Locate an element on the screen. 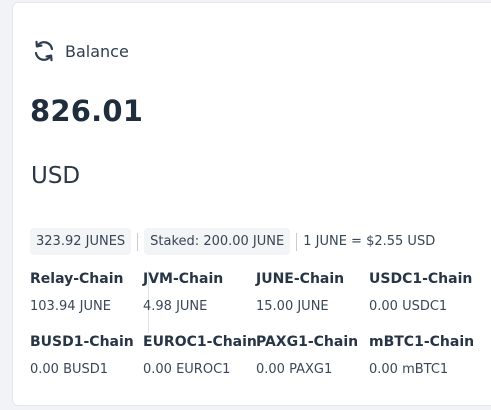 The image size is (491, 410). chain-item-june: JUNE-Chain 15.00 JUNE is located at coordinates (312, 292).